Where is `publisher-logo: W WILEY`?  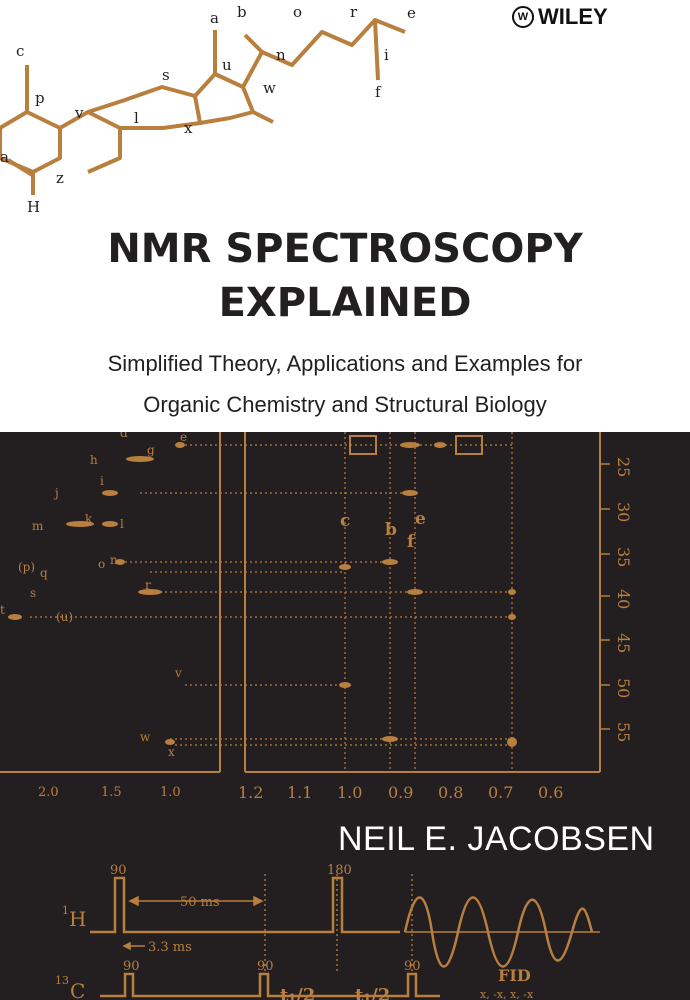 publisher-logo: W WILEY is located at coordinates (560, 17).